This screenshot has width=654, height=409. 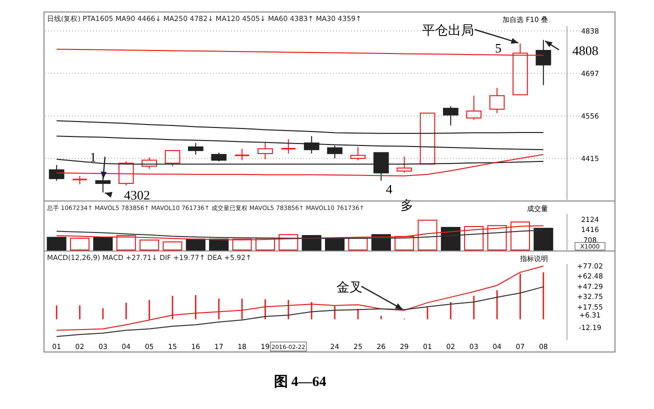 What do you see at coordinates (448, 30) in the screenshot?
I see `annotation: 平仓出局` at bounding box center [448, 30].